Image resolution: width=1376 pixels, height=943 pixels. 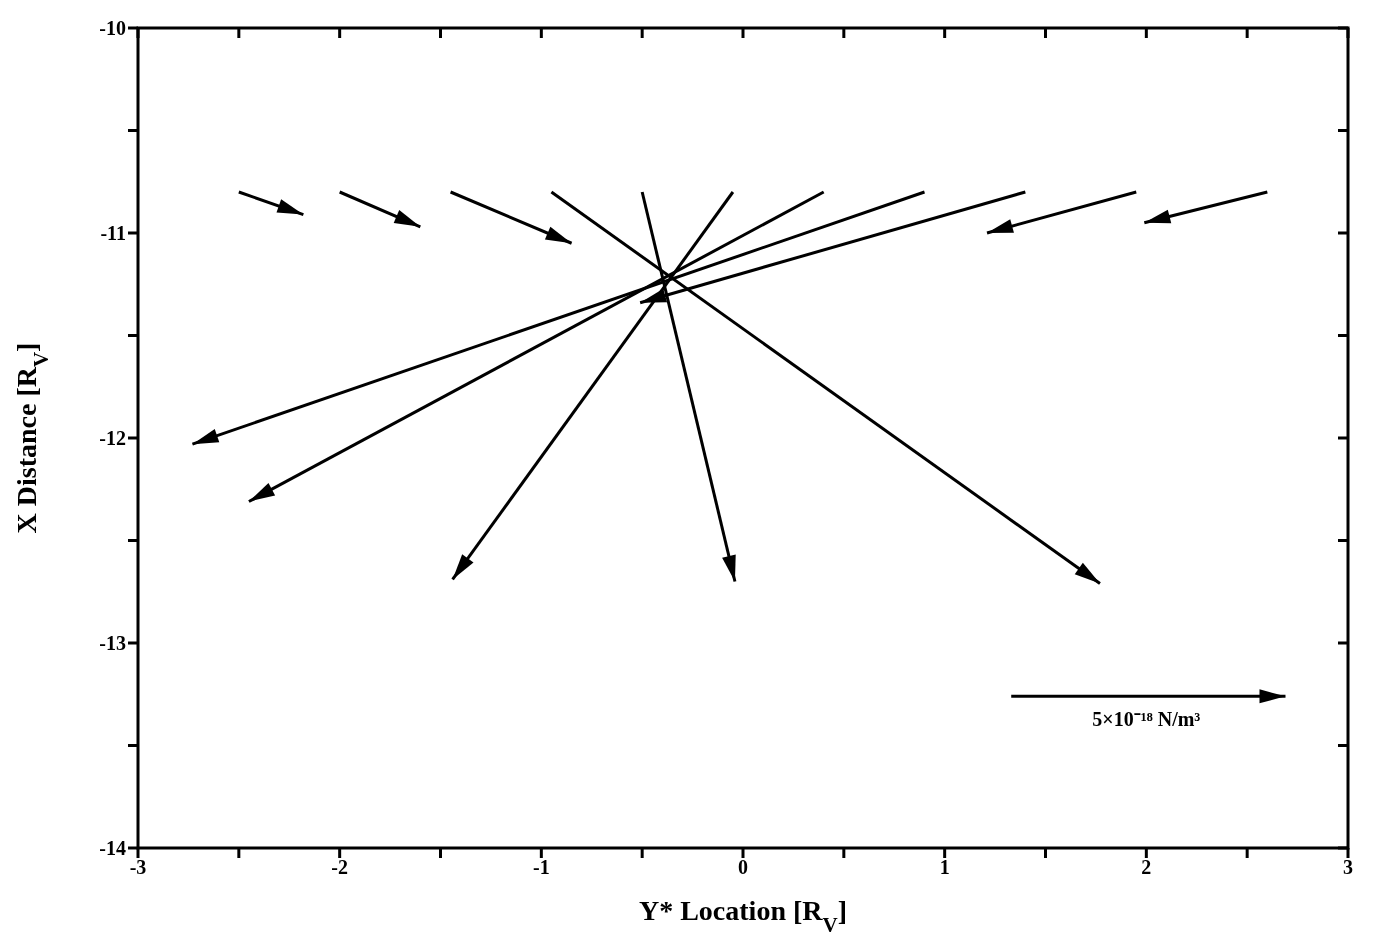 I want to click on x-tick-label: -1, so click(x=541, y=867).